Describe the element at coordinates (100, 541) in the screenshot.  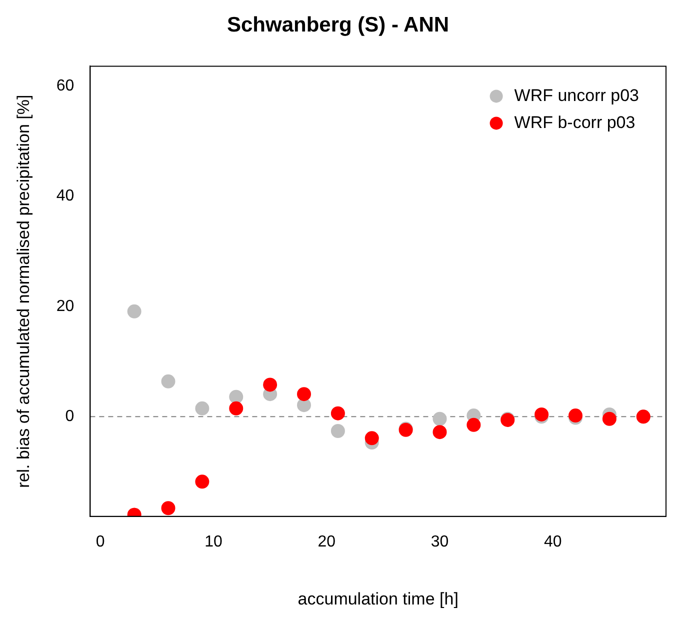
I see `x-tick-label: 0` at that location.